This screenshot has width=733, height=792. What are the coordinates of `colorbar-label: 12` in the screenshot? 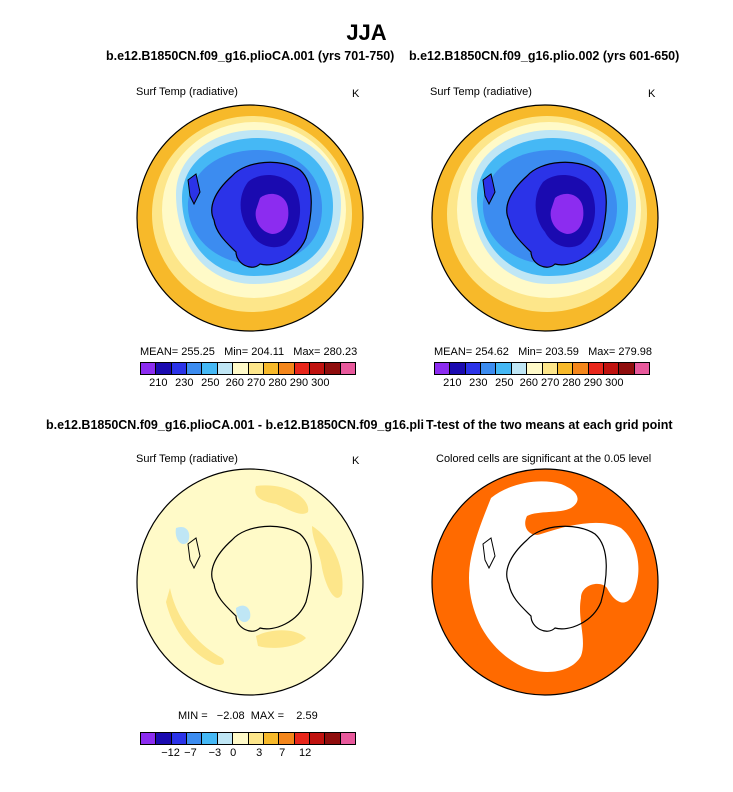 It's located at (305, 753).